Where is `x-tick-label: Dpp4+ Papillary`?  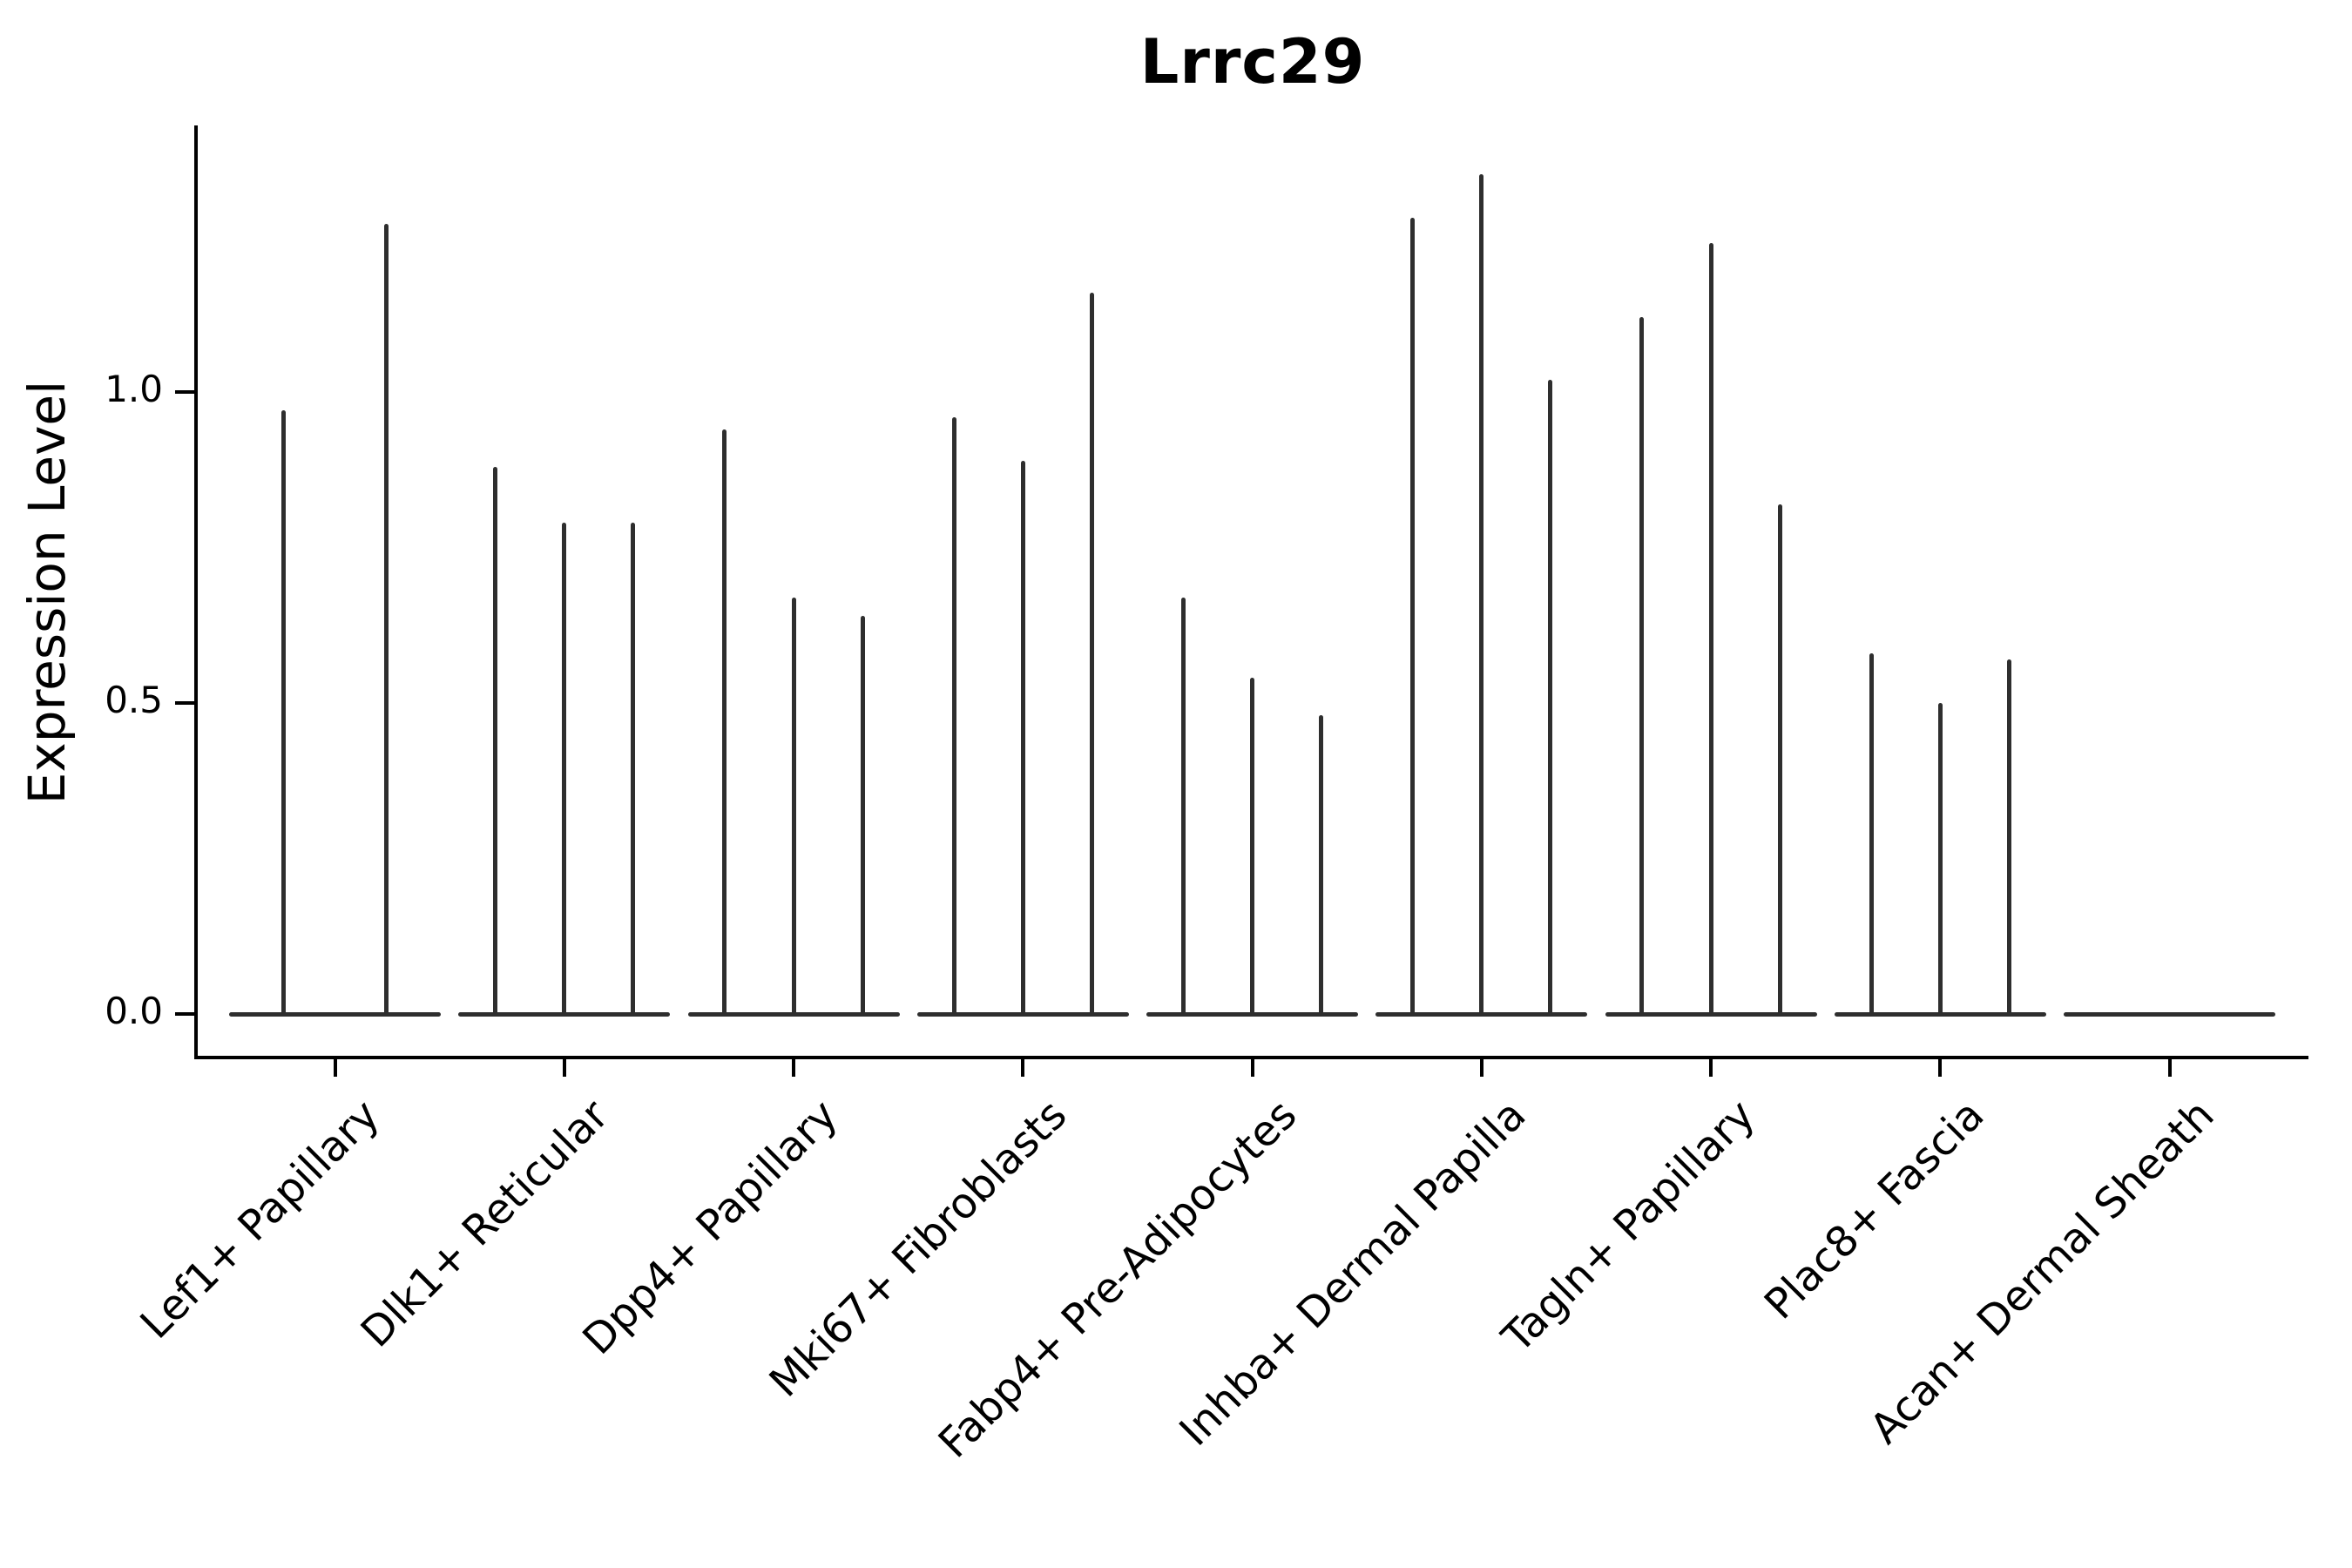 x-tick-label: Dpp4+ Papillary is located at coordinates (710, 1227).